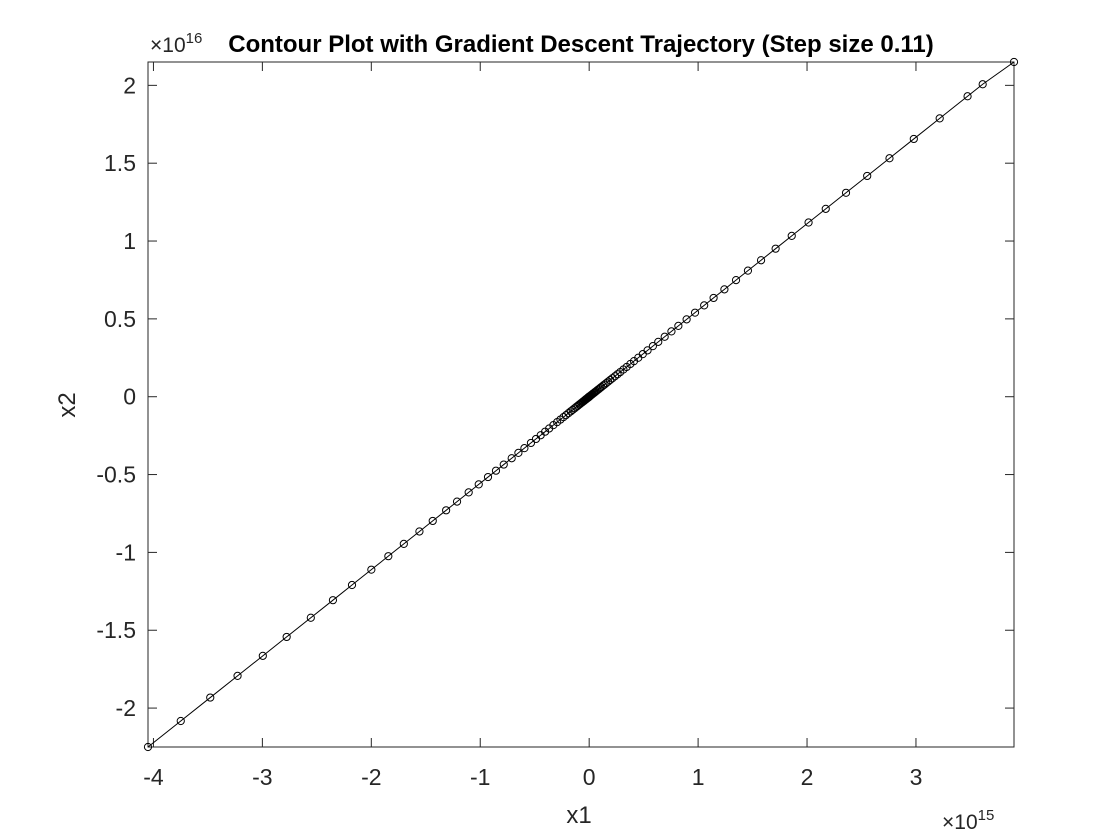 The image size is (1120, 840). Describe the element at coordinates (153, 777) in the screenshot. I see `x-tick-label: -4` at that location.